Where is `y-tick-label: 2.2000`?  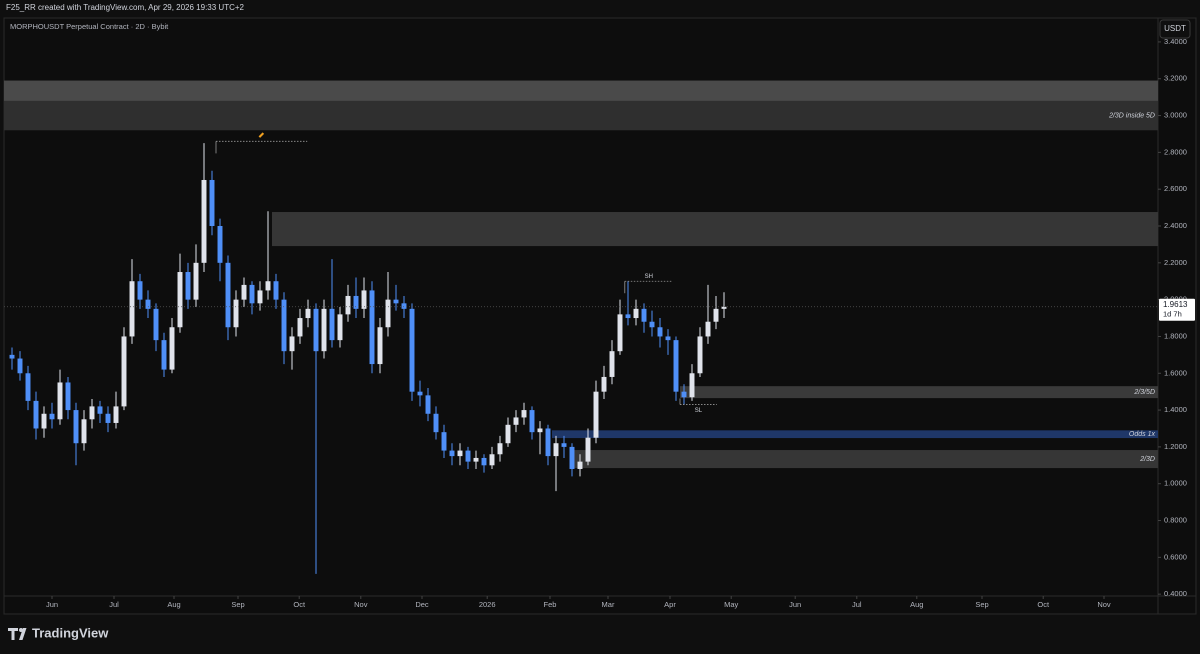 y-tick-label: 2.2000 is located at coordinates (1175, 262).